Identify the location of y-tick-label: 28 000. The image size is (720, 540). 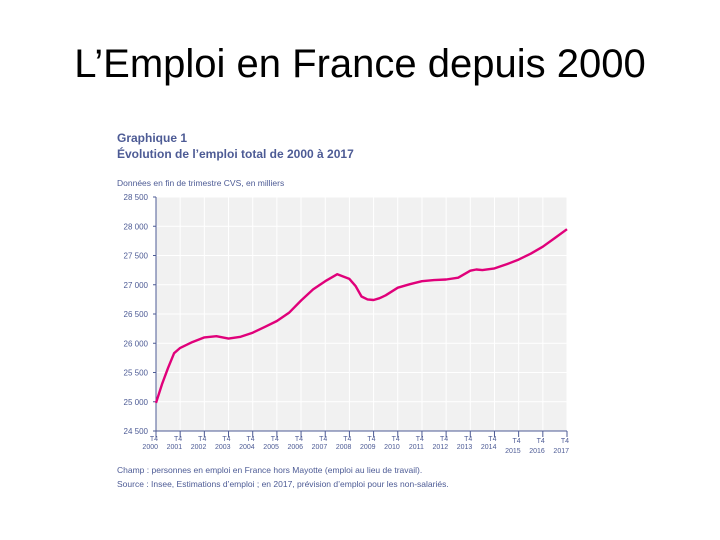
(136, 226).